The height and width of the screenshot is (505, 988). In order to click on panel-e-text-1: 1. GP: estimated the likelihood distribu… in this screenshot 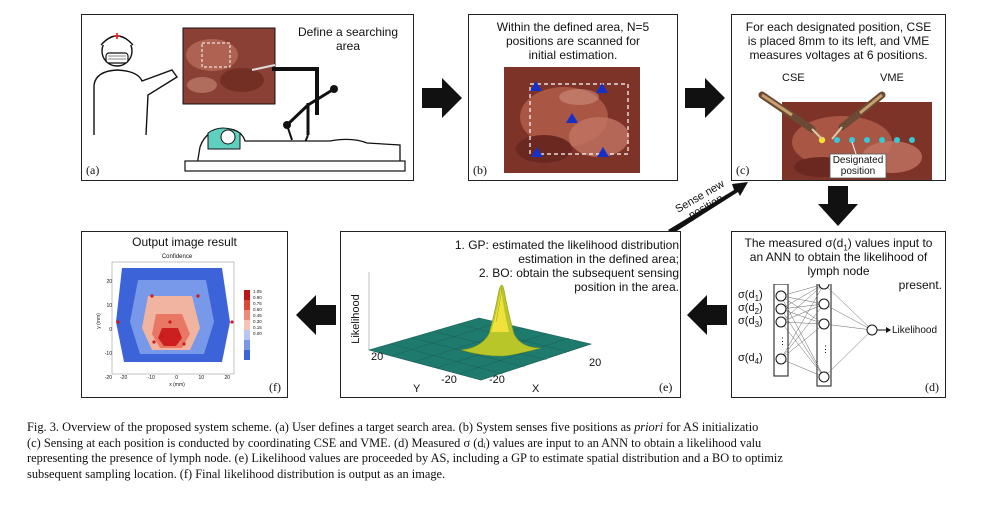, I will do `click(566, 245)`.